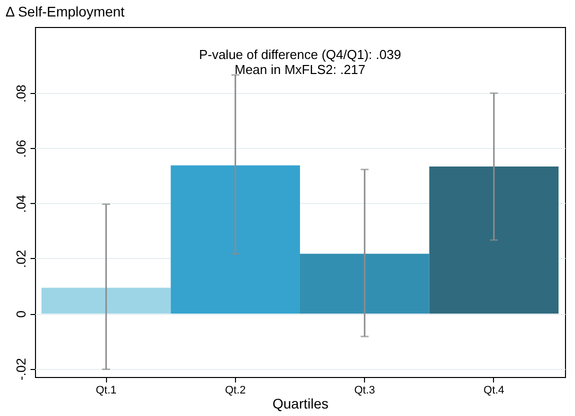 The width and height of the screenshot is (575, 416). What do you see at coordinates (21, 259) in the screenshot?
I see `y-tick-label: .02` at bounding box center [21, 259].